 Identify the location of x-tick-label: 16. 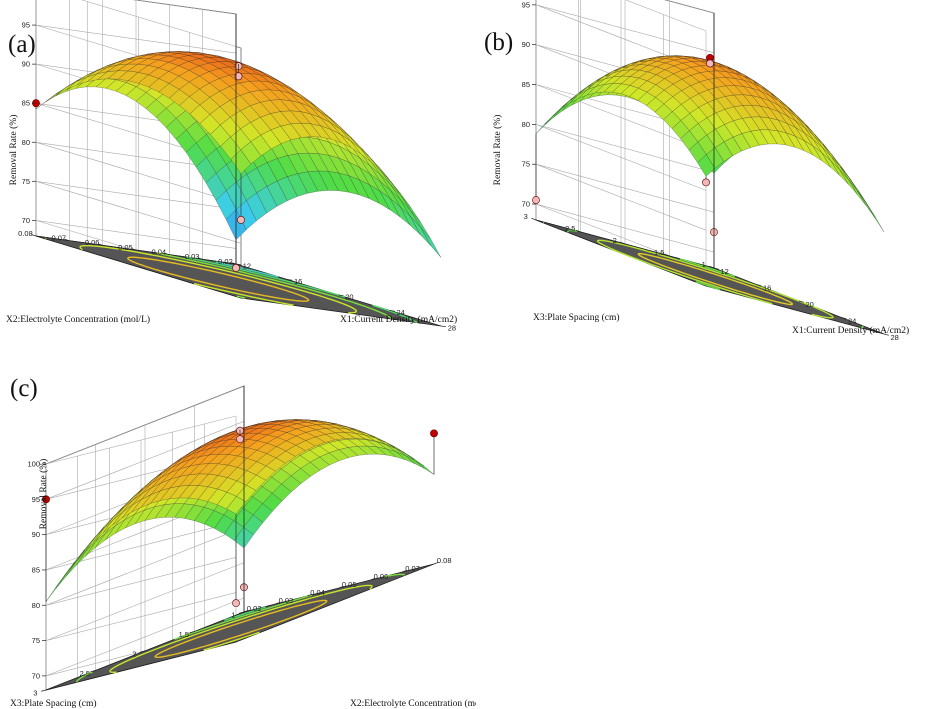
(298, 281).